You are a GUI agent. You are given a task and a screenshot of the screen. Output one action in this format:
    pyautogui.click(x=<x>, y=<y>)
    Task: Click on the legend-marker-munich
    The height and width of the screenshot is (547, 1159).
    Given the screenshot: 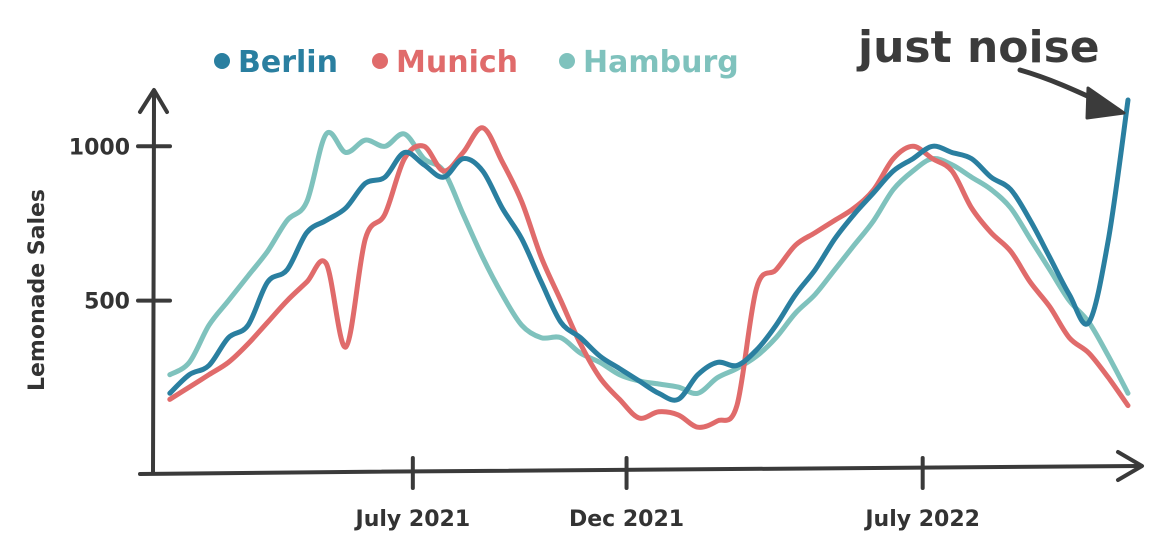 What is the action you would take?
    pyautogui.click(x=380, y=61)
    